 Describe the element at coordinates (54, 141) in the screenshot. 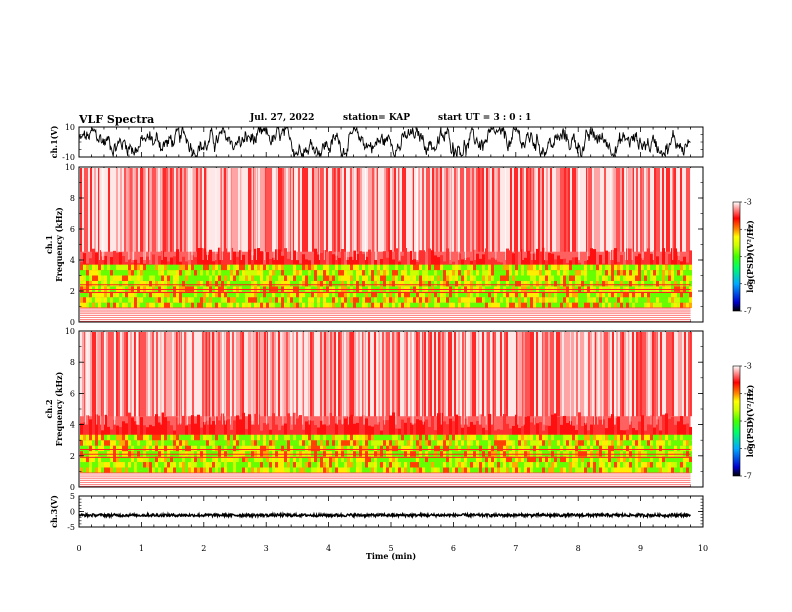

I see `y-axis-label-line: ch.1(V)` at that location.